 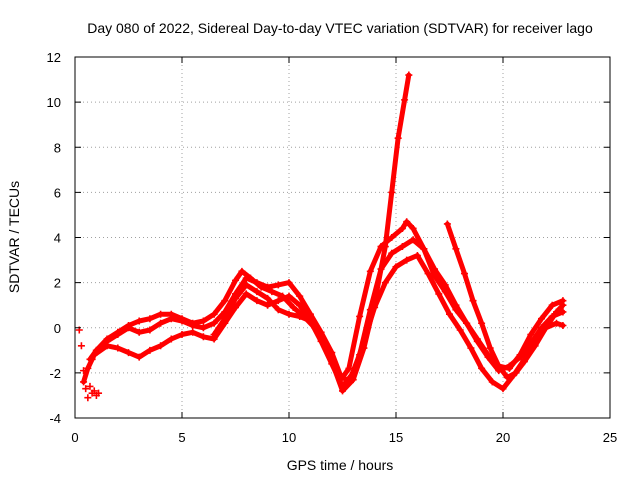 What do you see at coordinates (610, 437) in the screenshot?
I see `x-tick-label: 25` at bounding box center [610, 437].